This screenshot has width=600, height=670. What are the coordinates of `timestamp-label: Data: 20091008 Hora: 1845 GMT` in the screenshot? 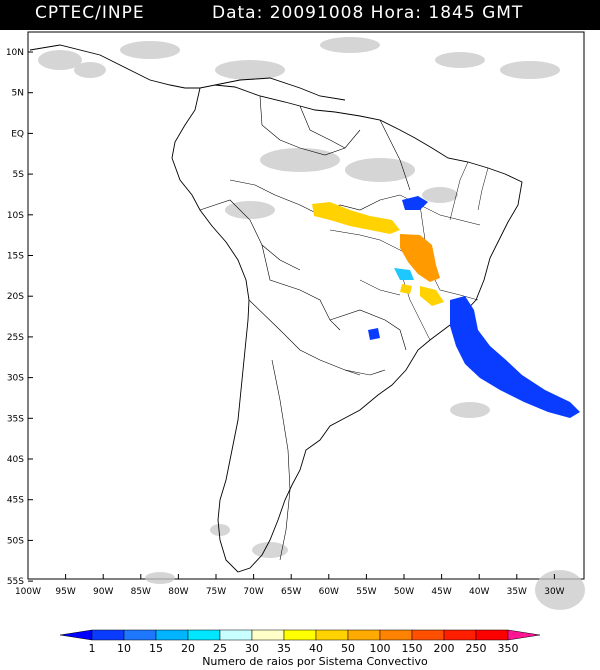 It's located at (367, 13).